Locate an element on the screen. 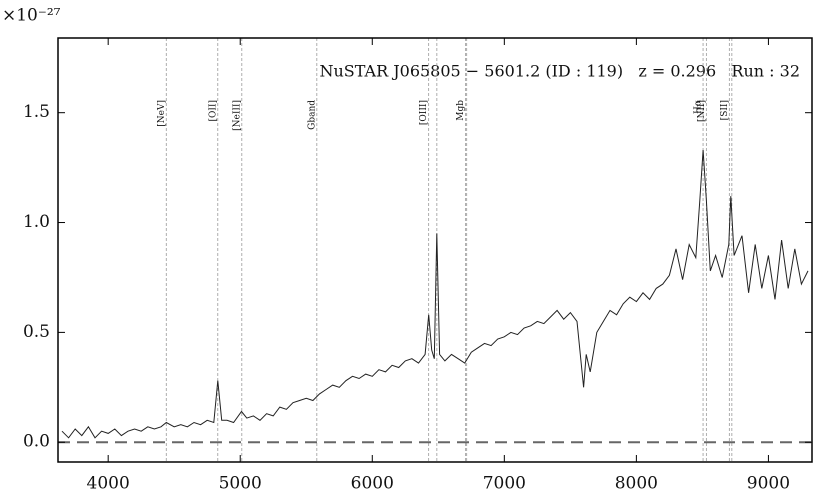 The width and height of the screenshot is (830, 498). x-tick-label: 8000 is located at coordinates (636, 484).